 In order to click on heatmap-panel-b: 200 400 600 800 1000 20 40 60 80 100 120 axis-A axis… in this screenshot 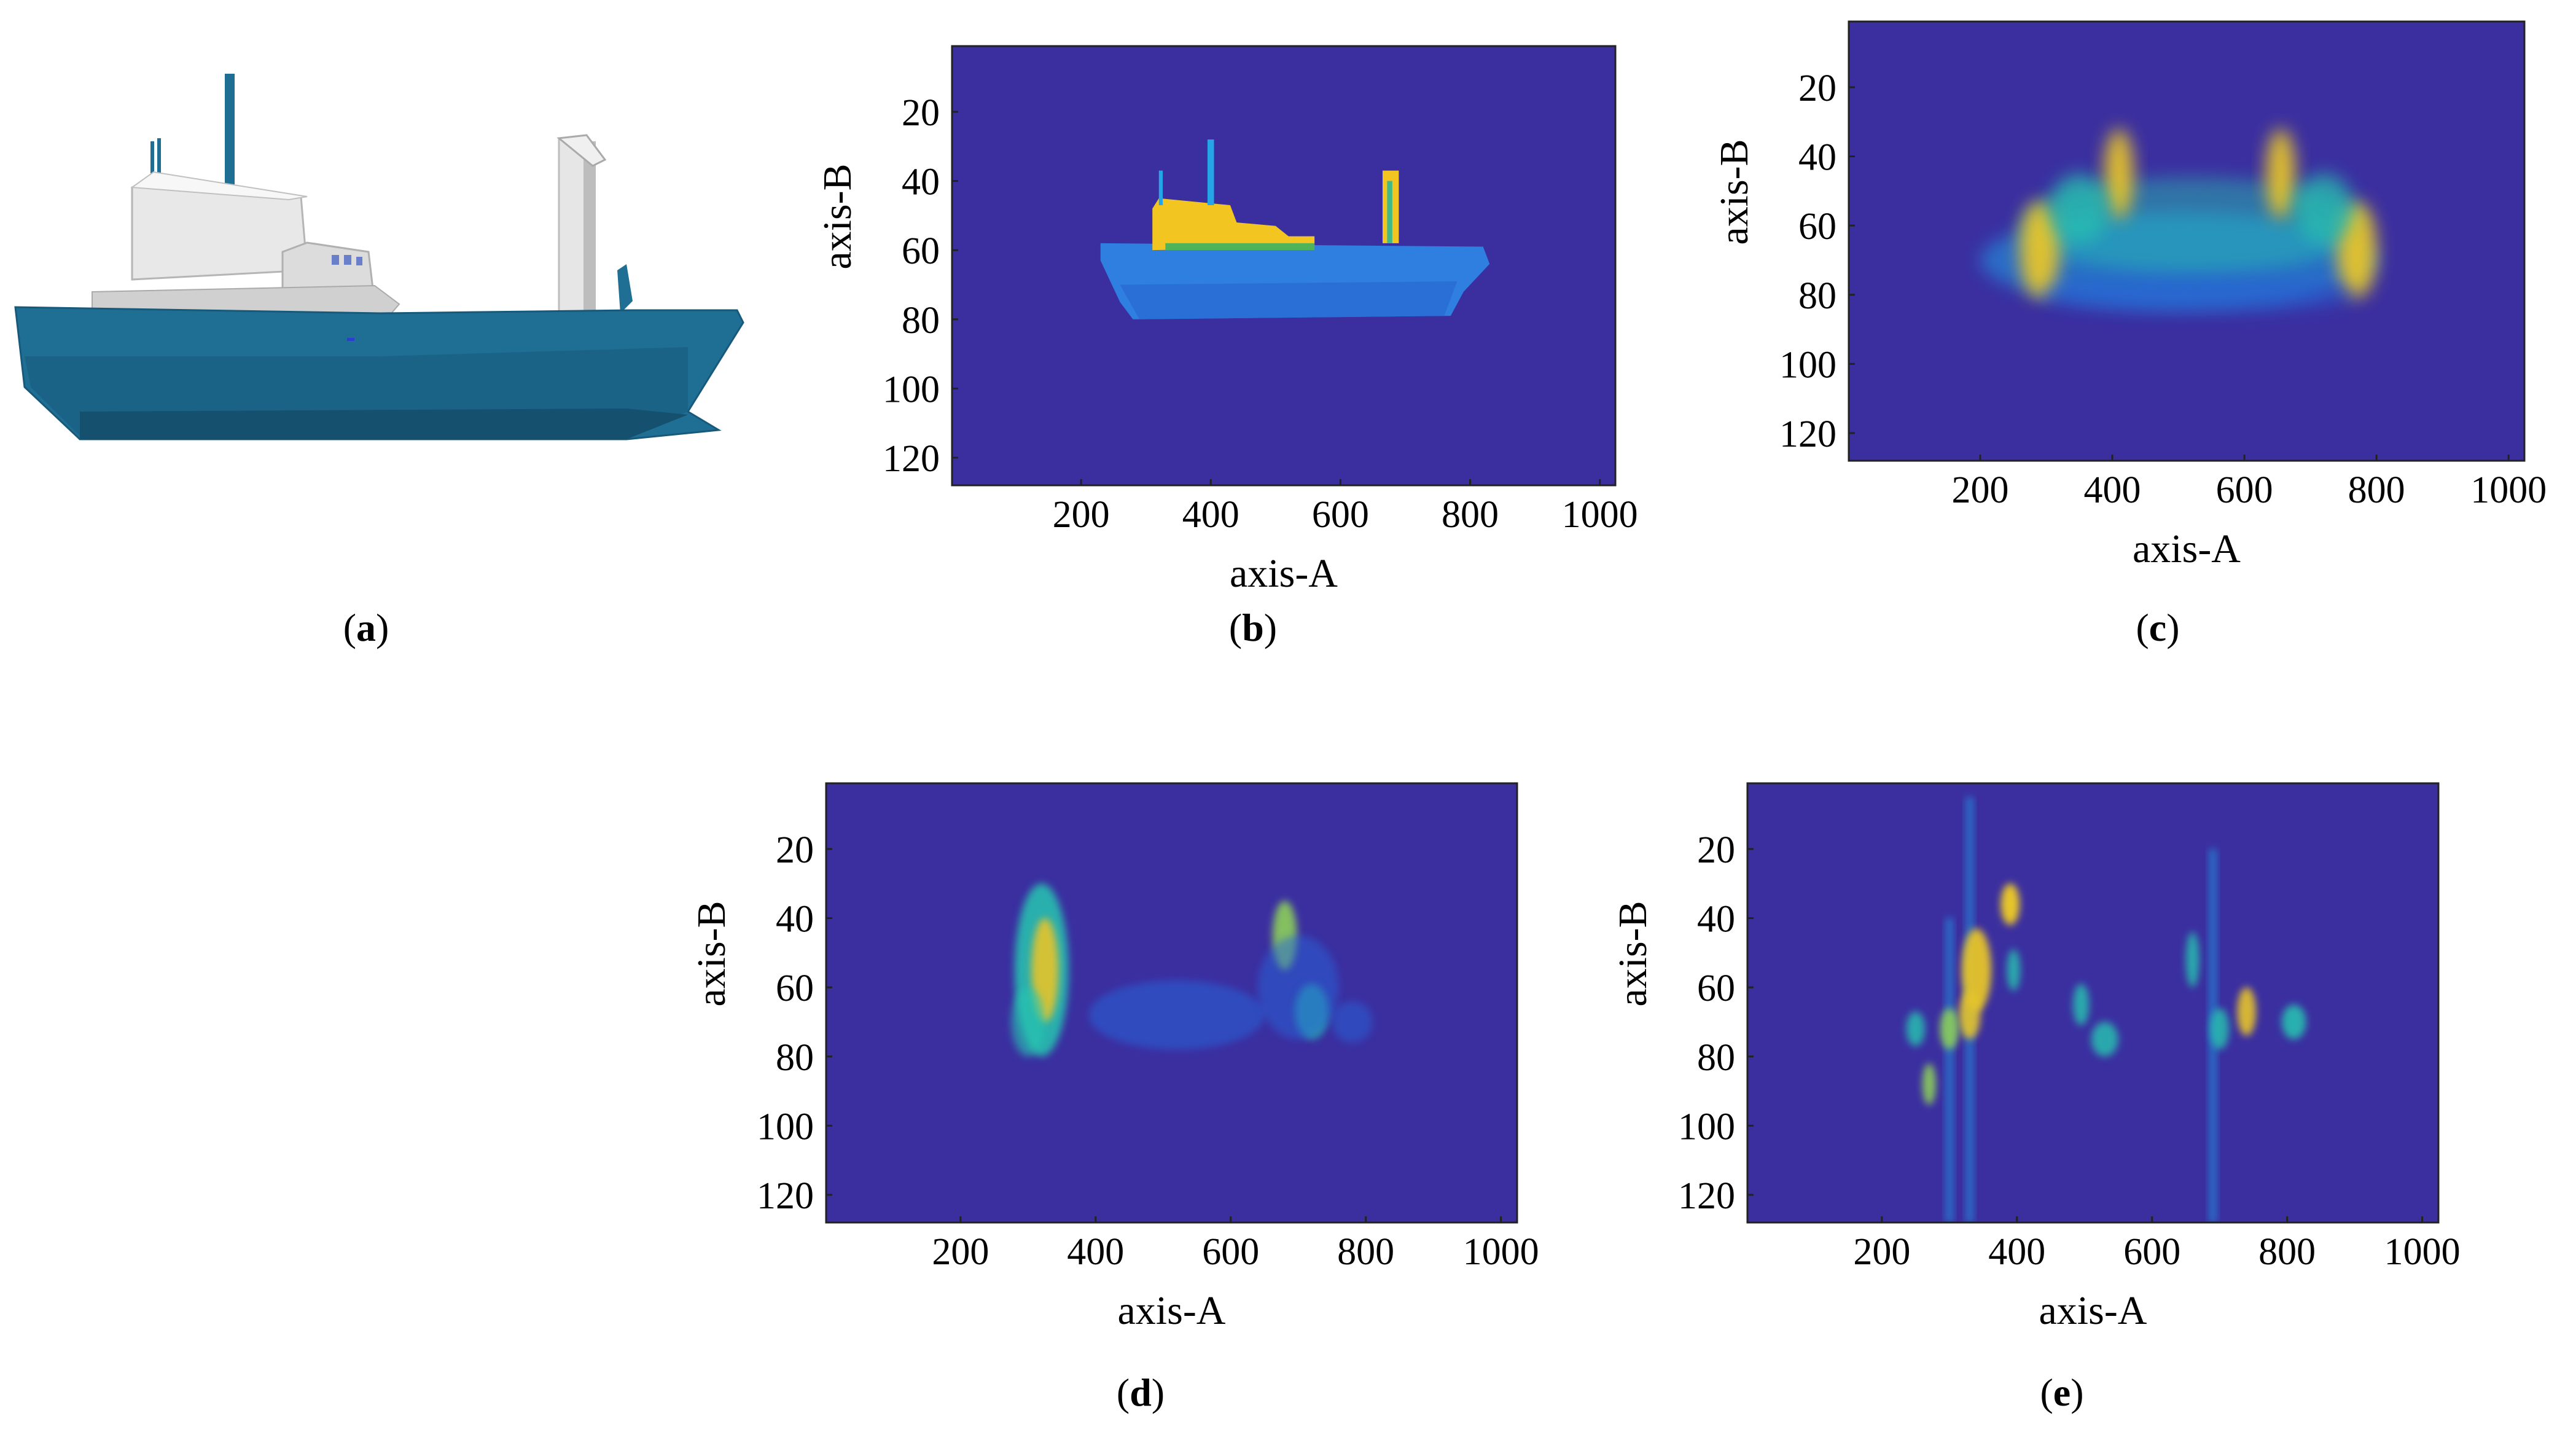, I will do `click(1226, 317)`.